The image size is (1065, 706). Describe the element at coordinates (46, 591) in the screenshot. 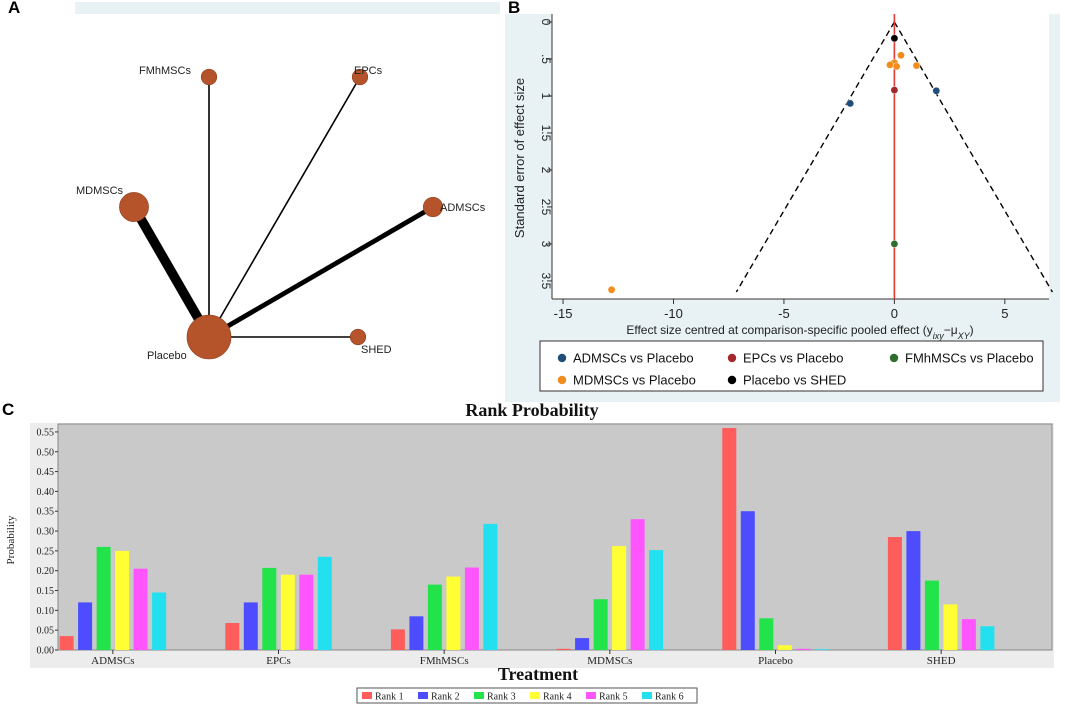

I see `rank-y-tick-label-3: 0.15` at that location.